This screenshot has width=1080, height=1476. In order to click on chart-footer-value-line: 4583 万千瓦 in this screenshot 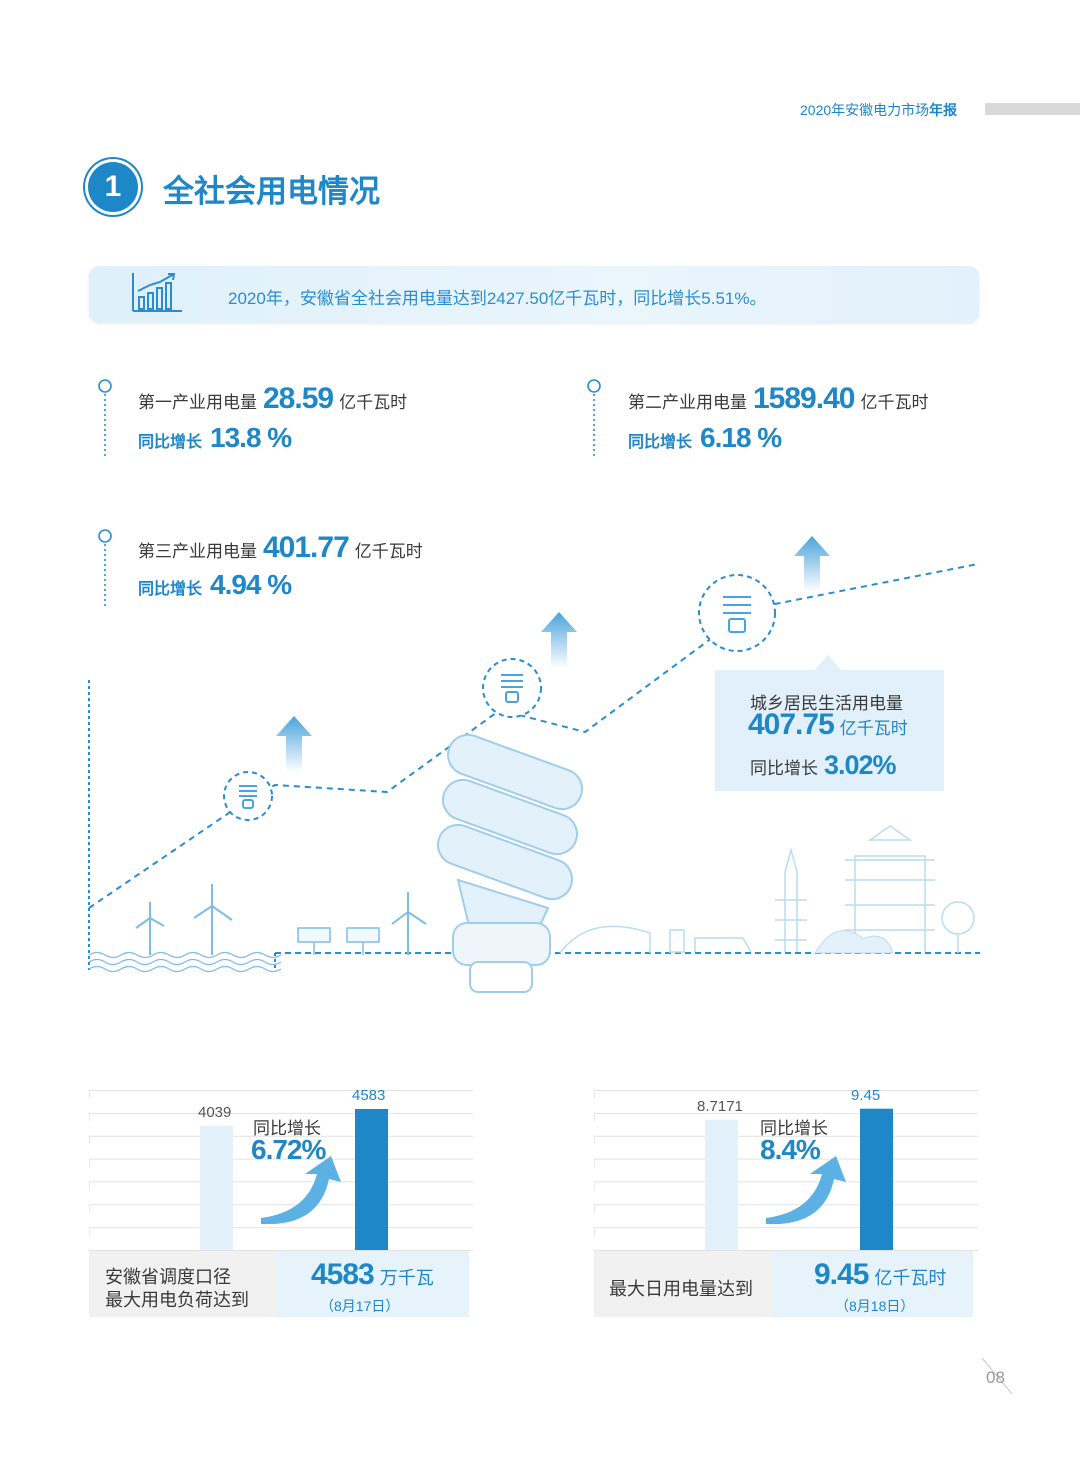, I will do `click(372, 1275)`.